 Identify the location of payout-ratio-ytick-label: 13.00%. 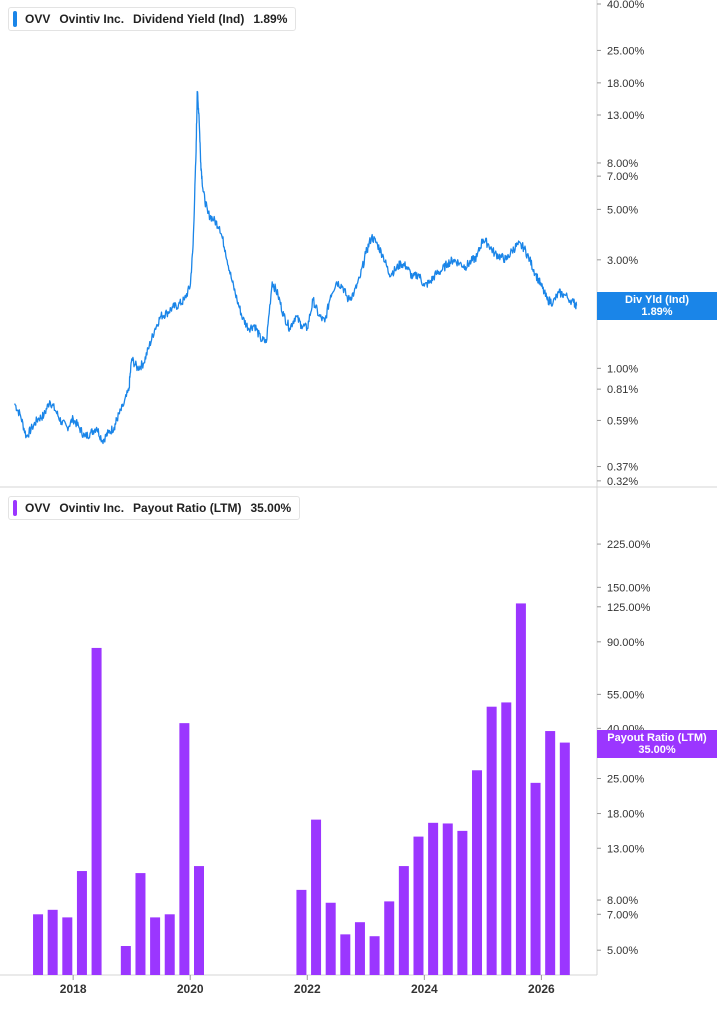
(626, 849).